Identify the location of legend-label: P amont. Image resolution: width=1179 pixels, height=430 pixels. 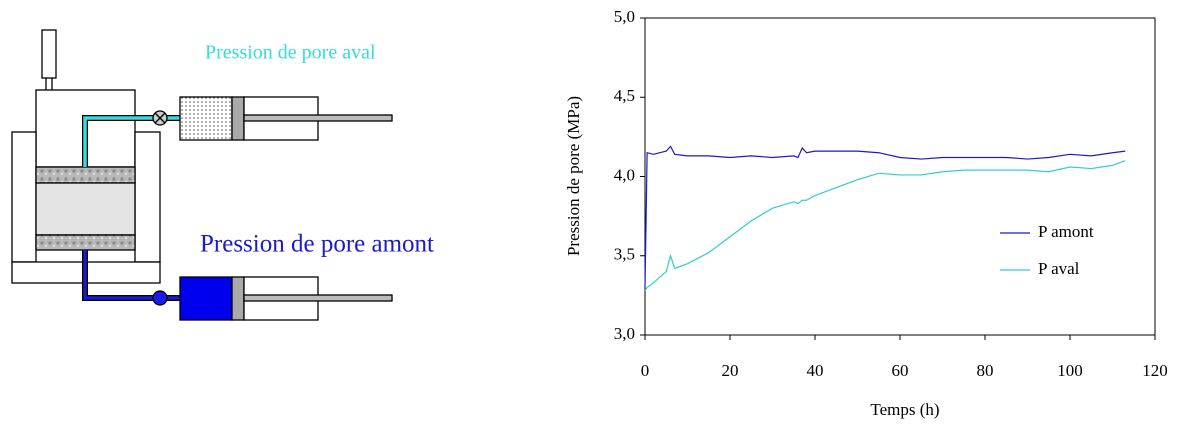
(1066, 231).